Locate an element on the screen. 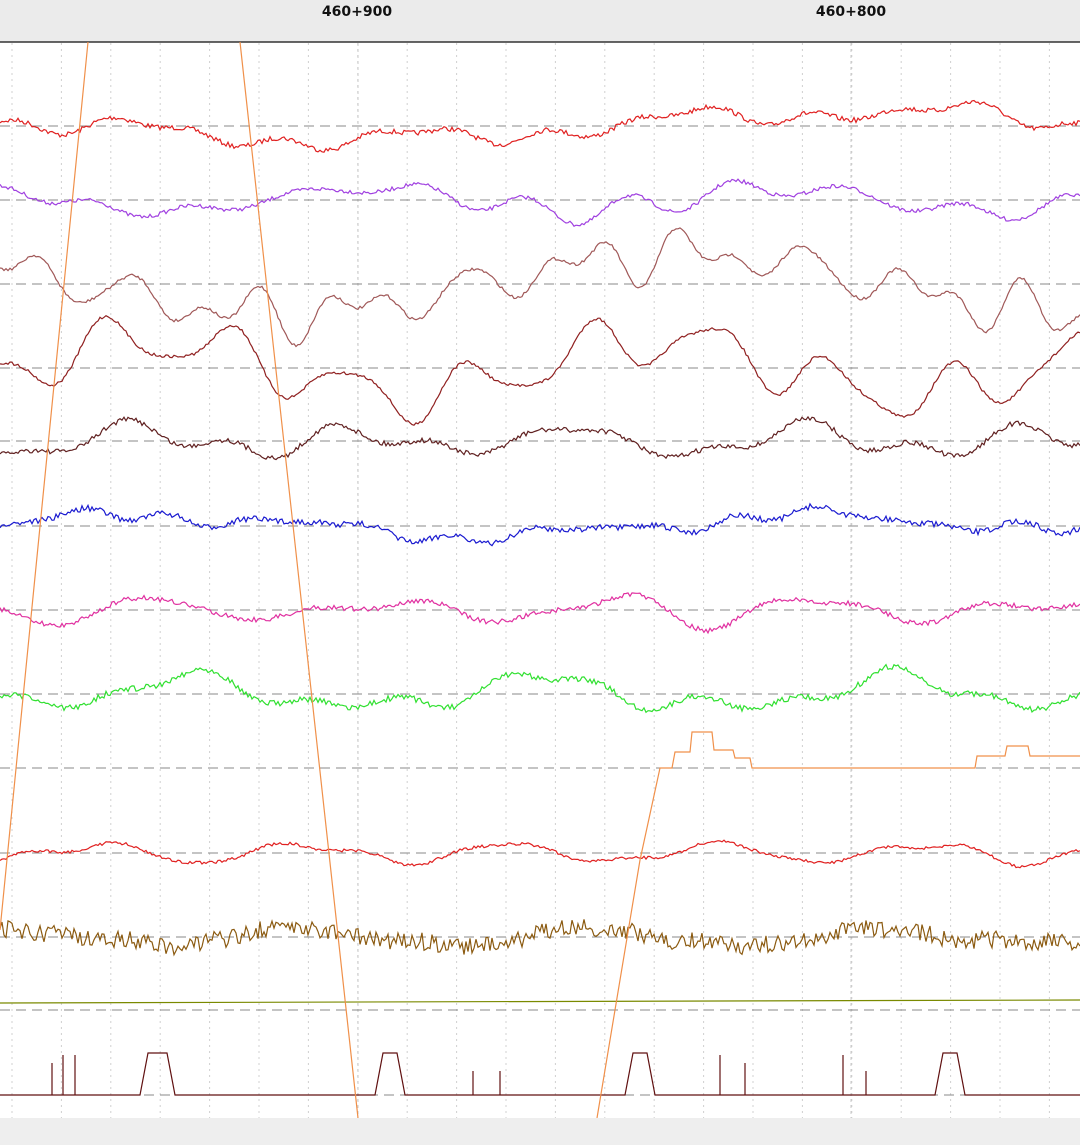 The image size is (1080, 1145). pulse-trace is located at coordinates (540, 1074).